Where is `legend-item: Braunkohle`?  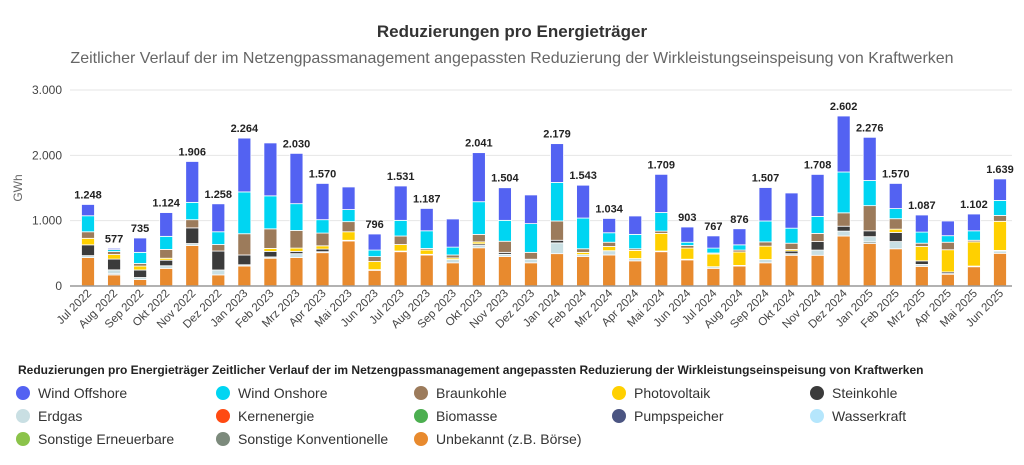 legend-item: Braunkohle is located at coordinates (513, 392).